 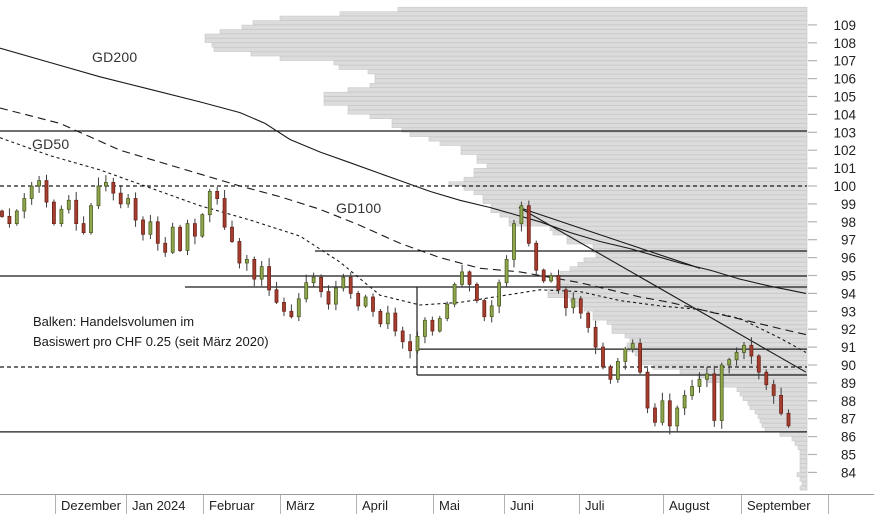 I want to click on price-axis-label: 89, so click(x=848, y=383).